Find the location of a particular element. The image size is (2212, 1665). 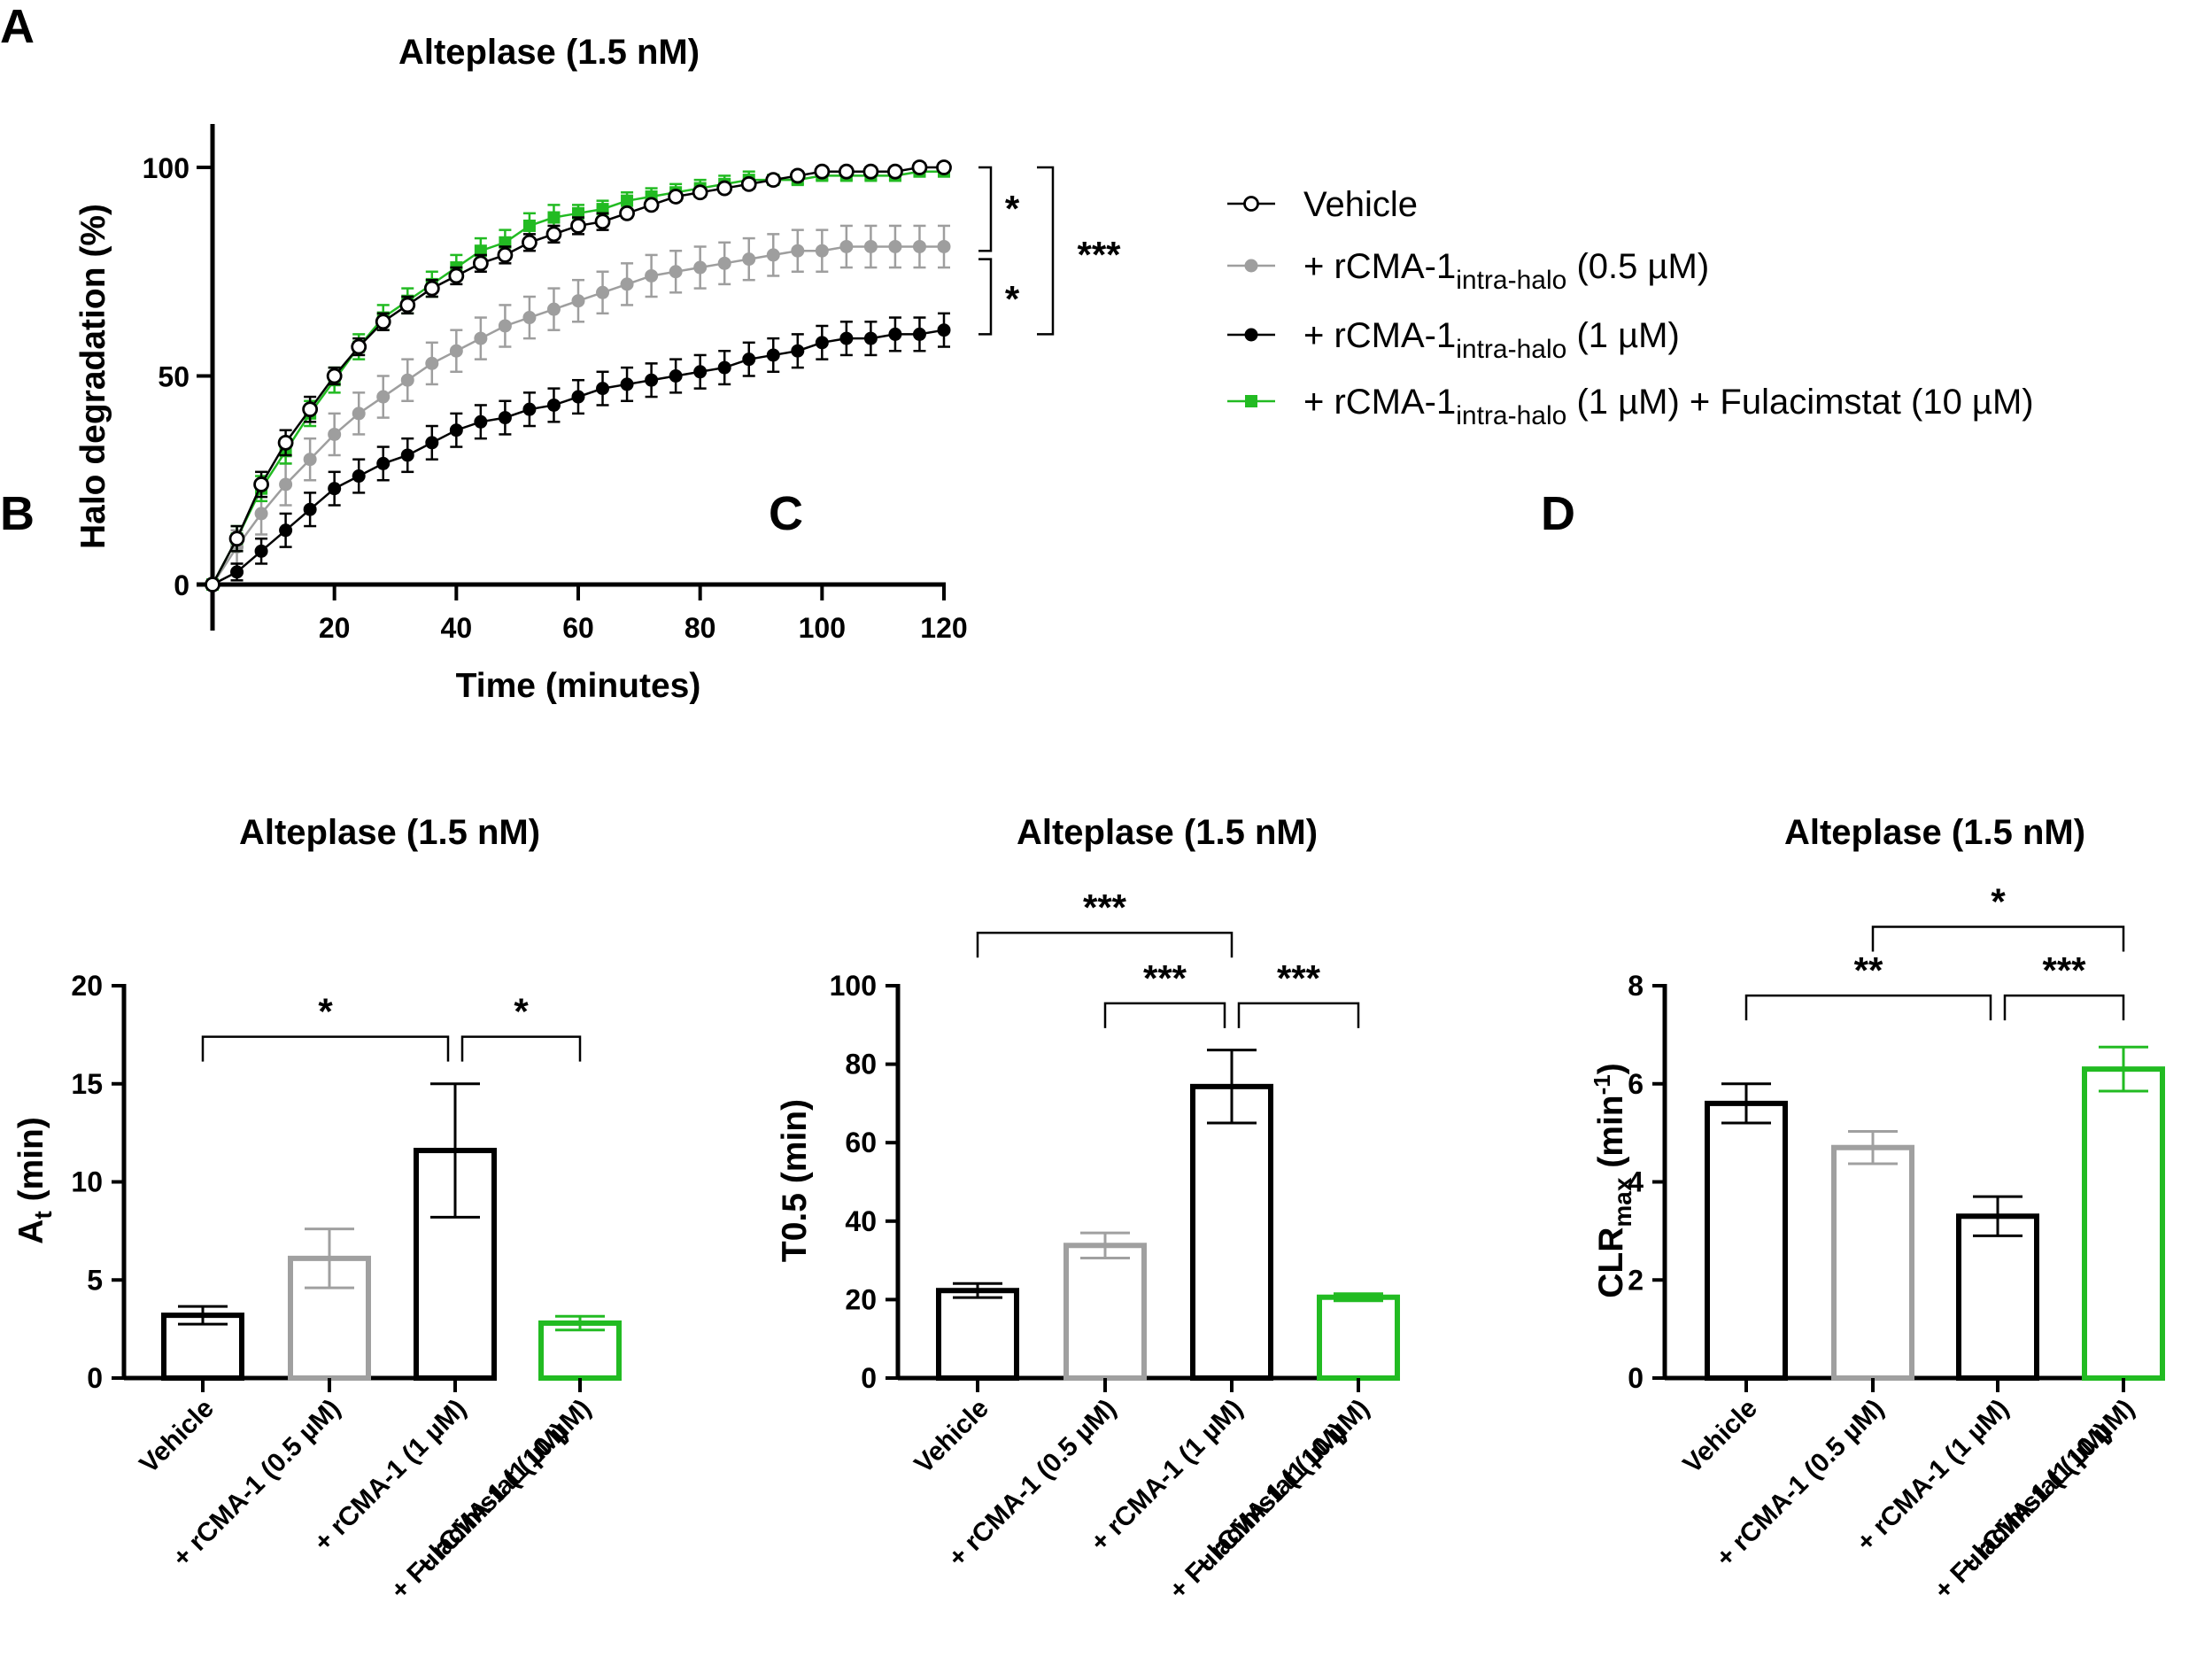

panel-letter-d: D is located at coordinates (1558, 513).